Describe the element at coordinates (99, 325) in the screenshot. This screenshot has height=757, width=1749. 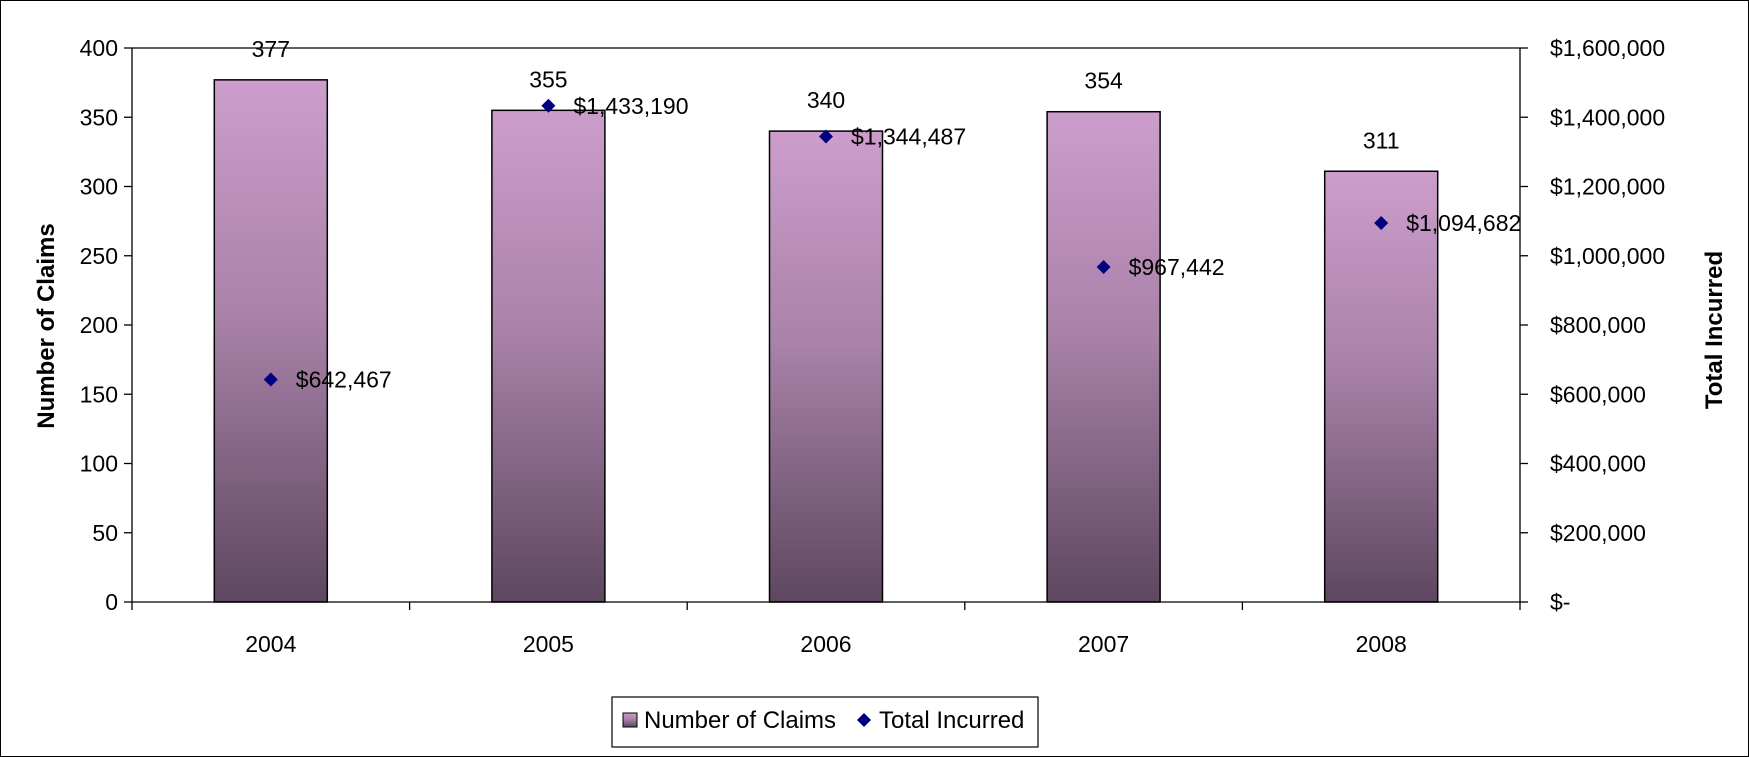
I see `y-tick-label: 200` at that location.